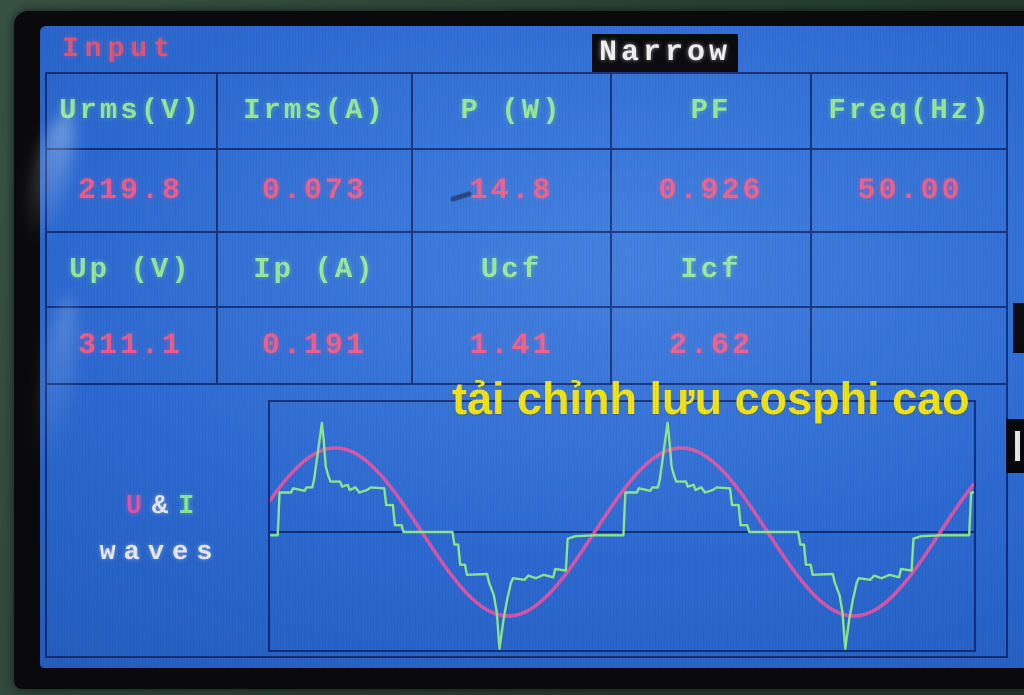 This screenshot has width=1024, height=695. Describe the element at coordinates (160, 507) in the screenshot. I see `ampersand-label: &` at that location.